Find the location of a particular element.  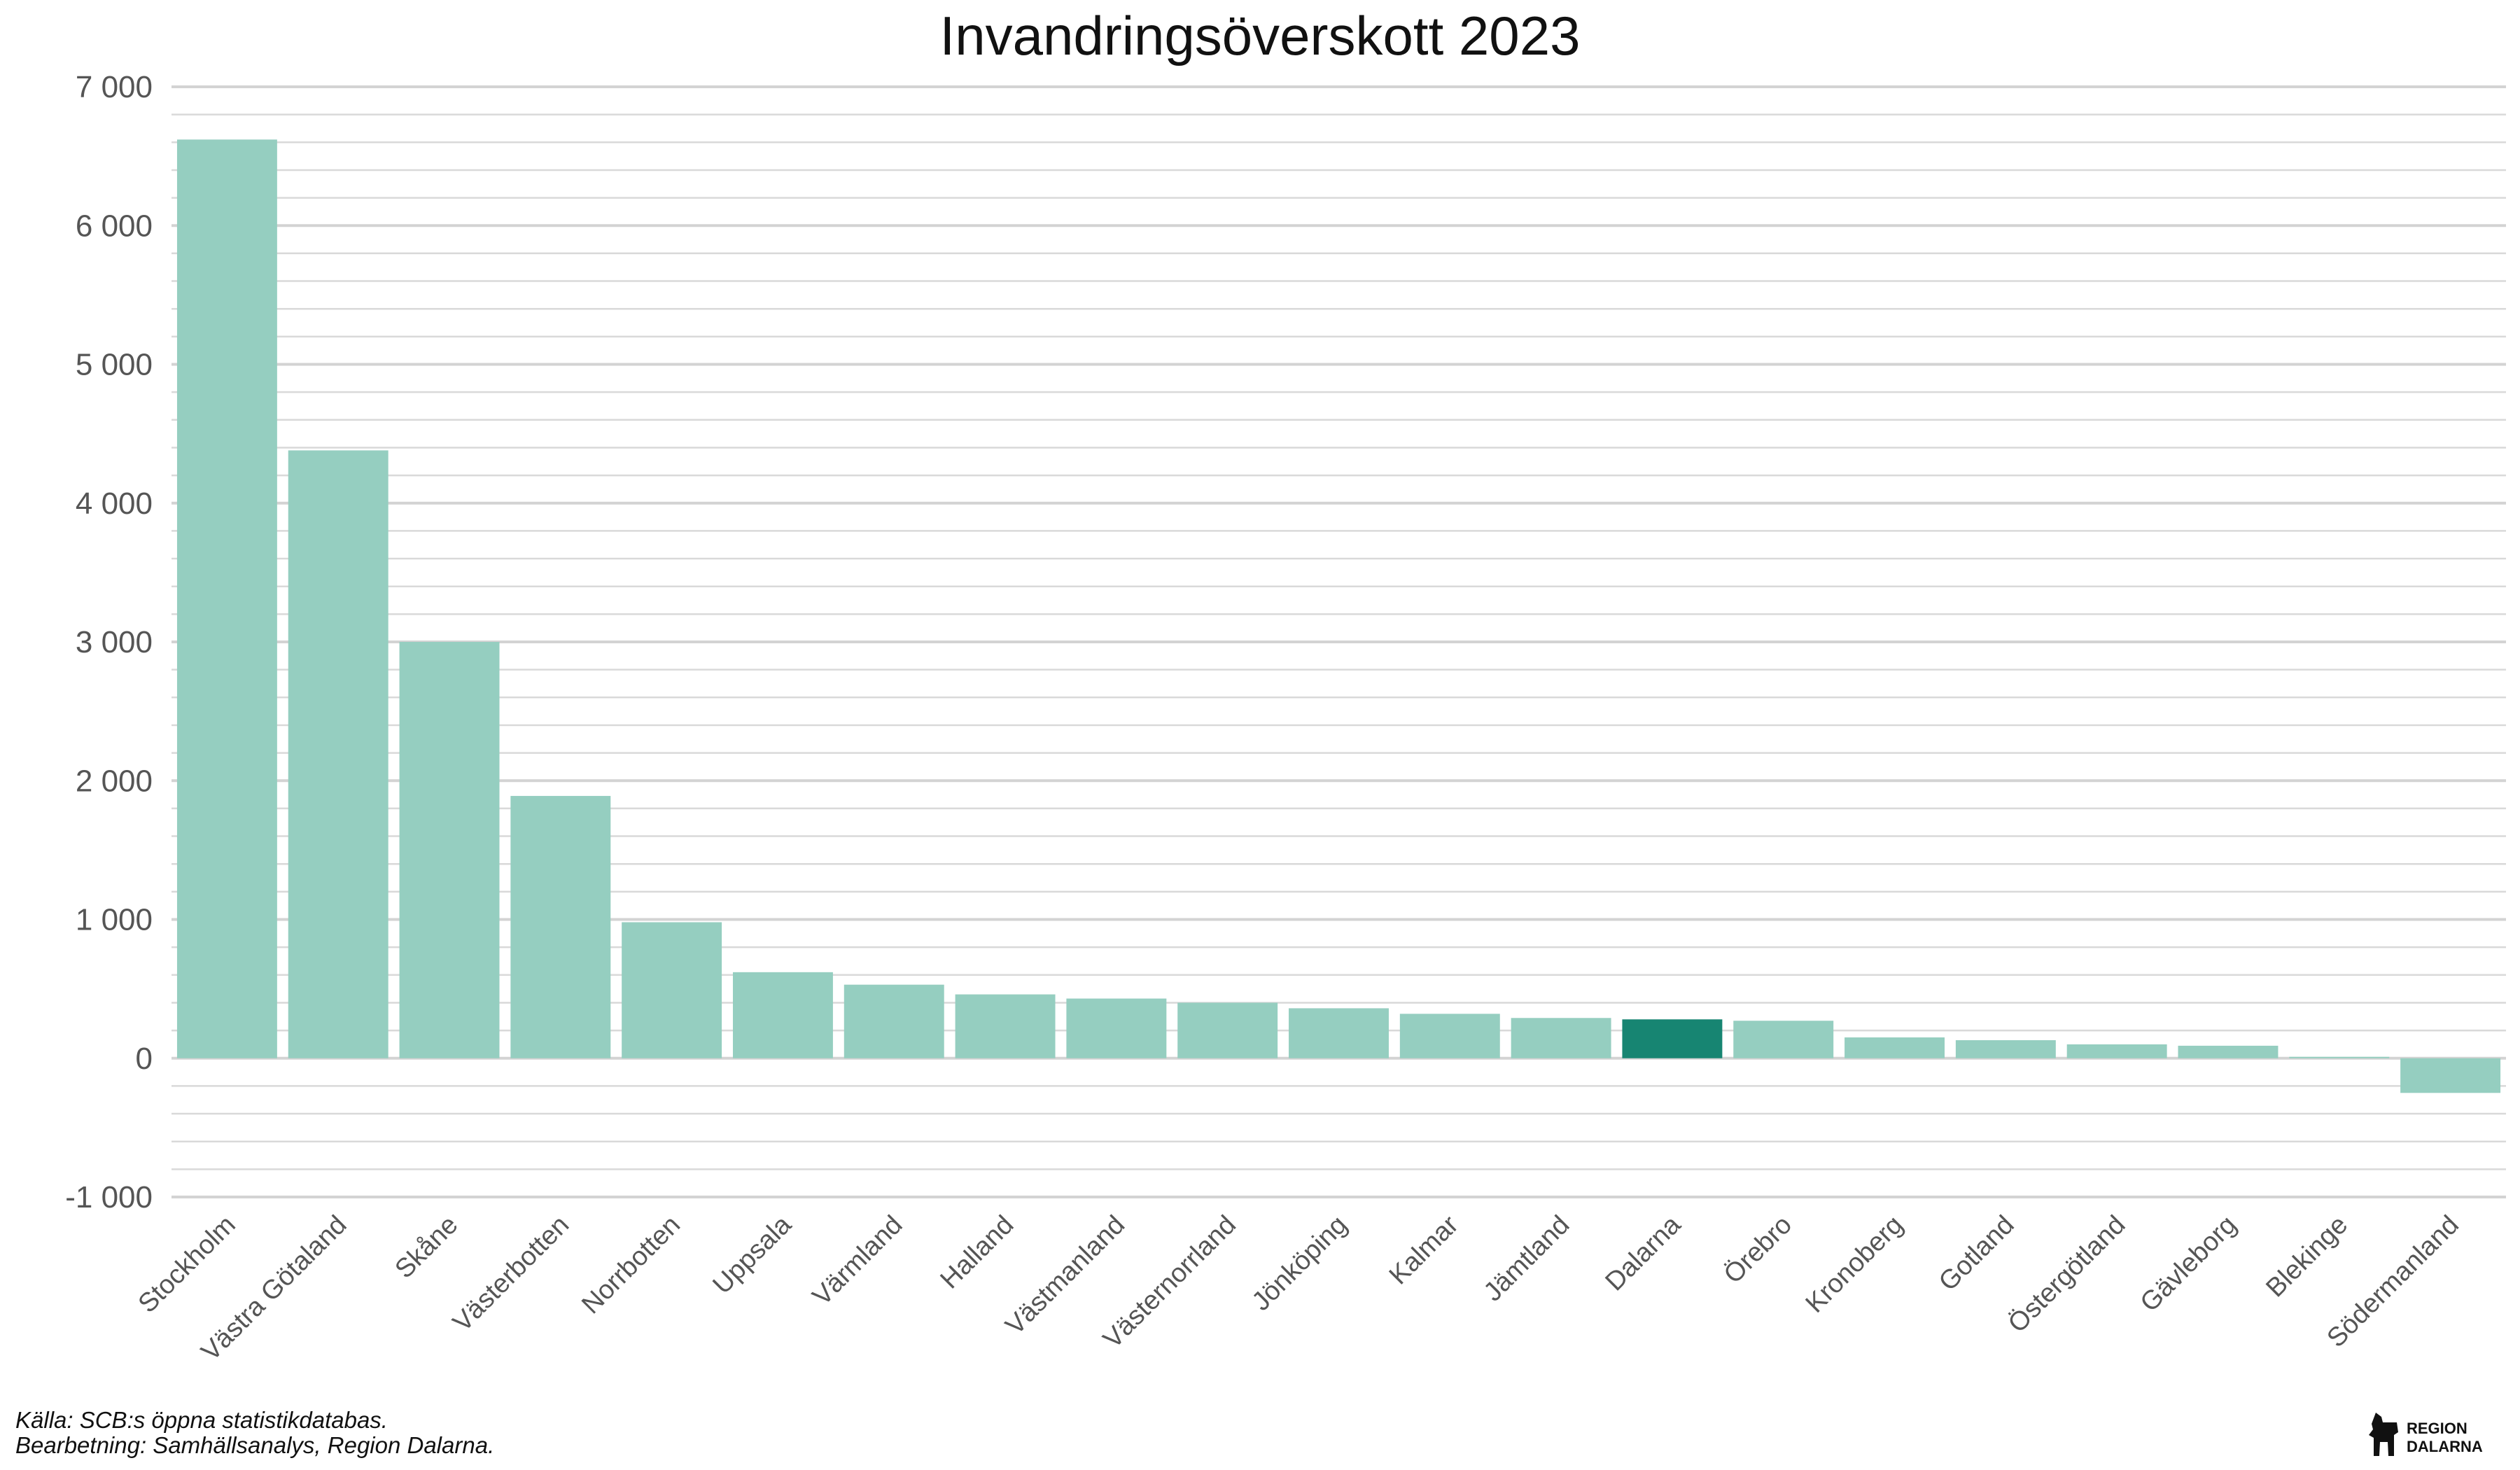

x-tick-label: Gotland is located at coordinates (1976, 1253).